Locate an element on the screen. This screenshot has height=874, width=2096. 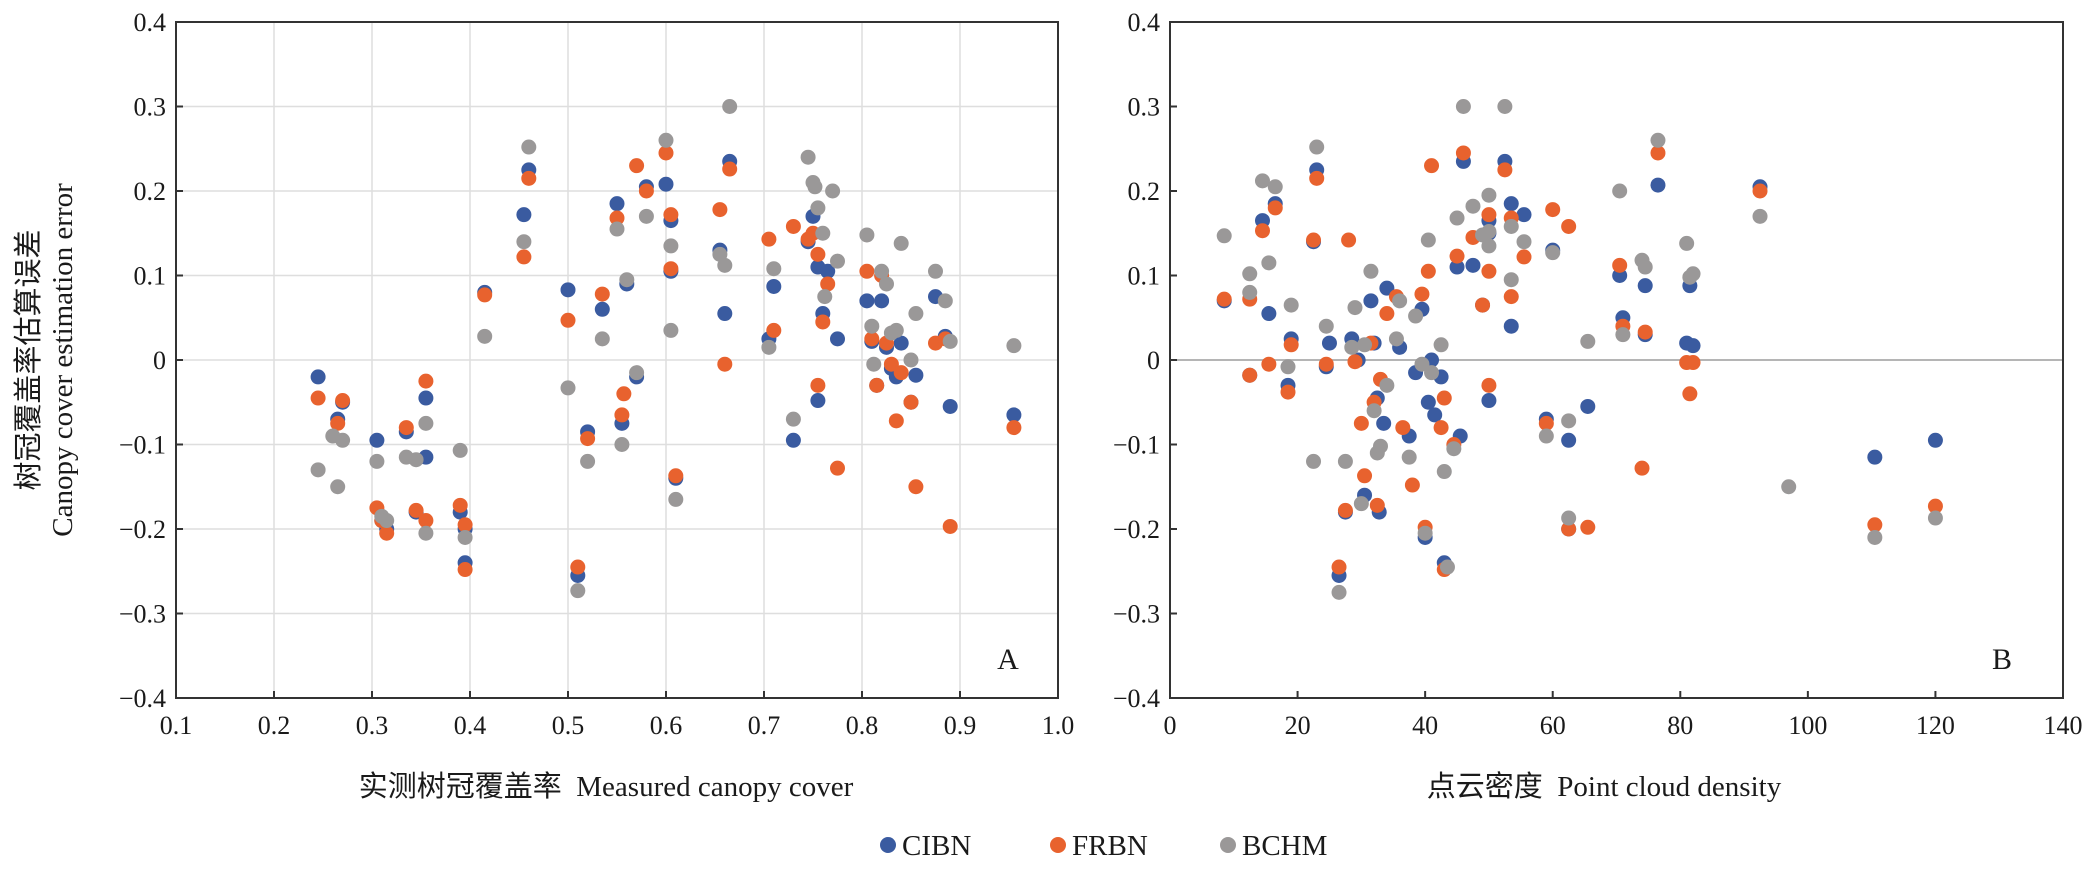
y-tick-label: −0.2 is located at coordinates (1136, 529).